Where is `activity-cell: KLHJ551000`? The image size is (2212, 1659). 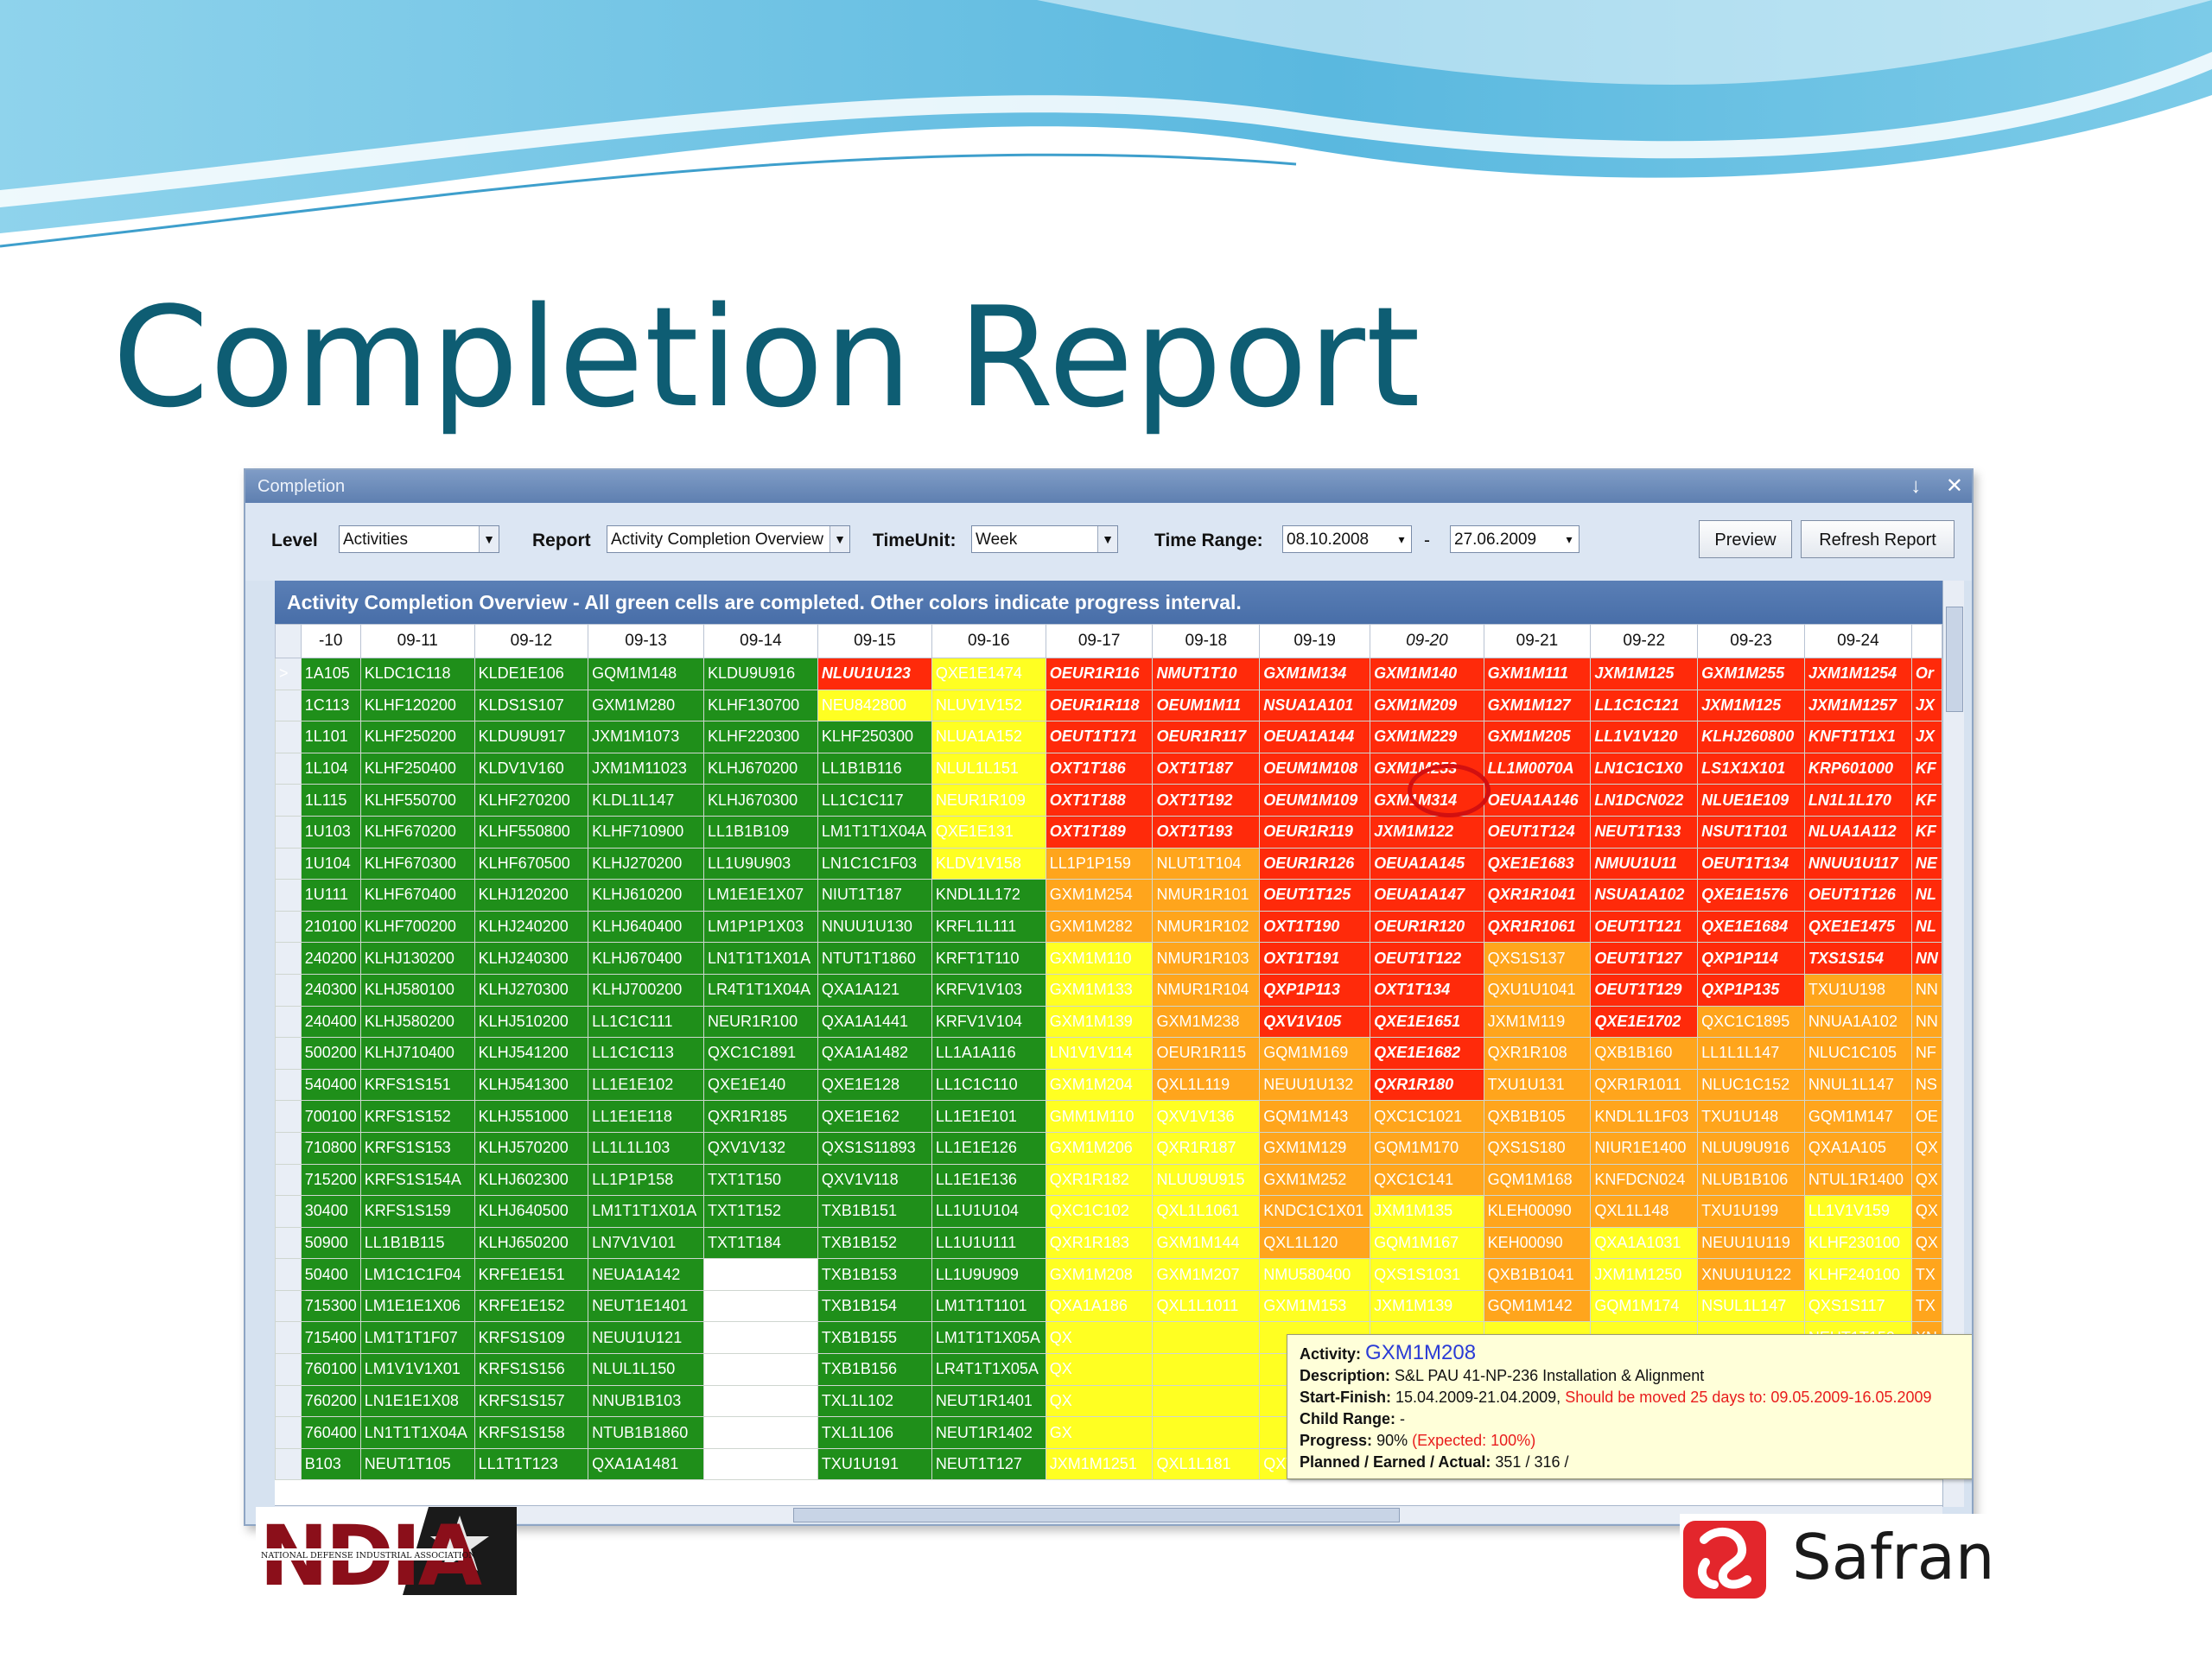
activity-cell: KLHJ551000 is located at coordinates (531, 1116).